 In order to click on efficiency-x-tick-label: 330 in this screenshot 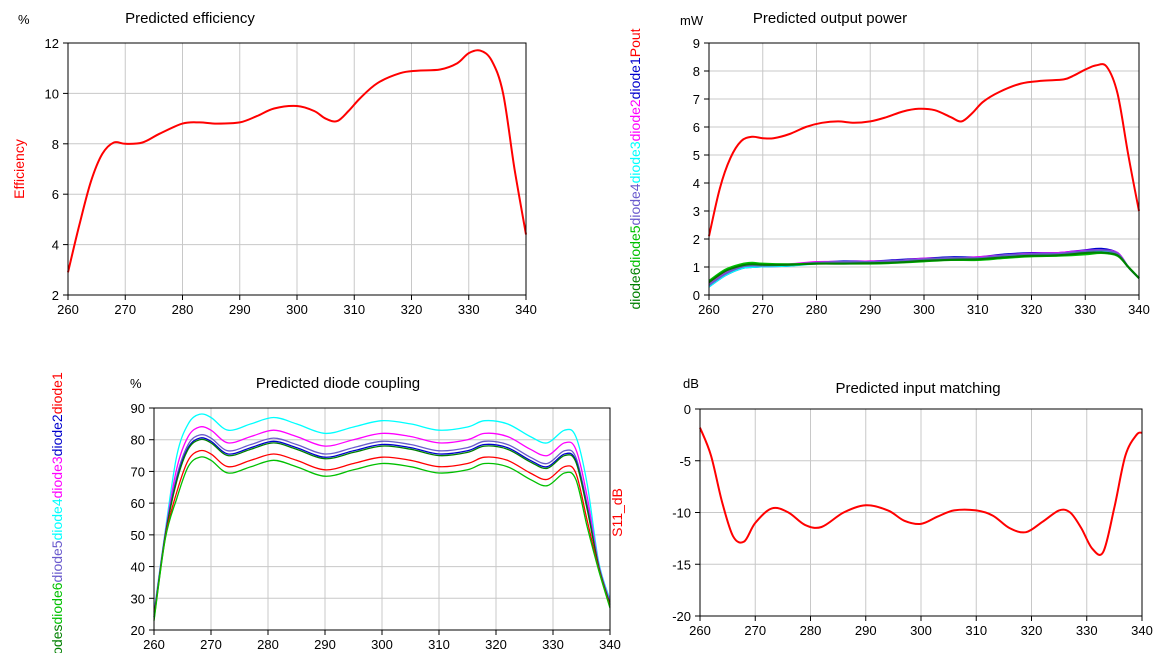, I will do `click(469, 309)`.